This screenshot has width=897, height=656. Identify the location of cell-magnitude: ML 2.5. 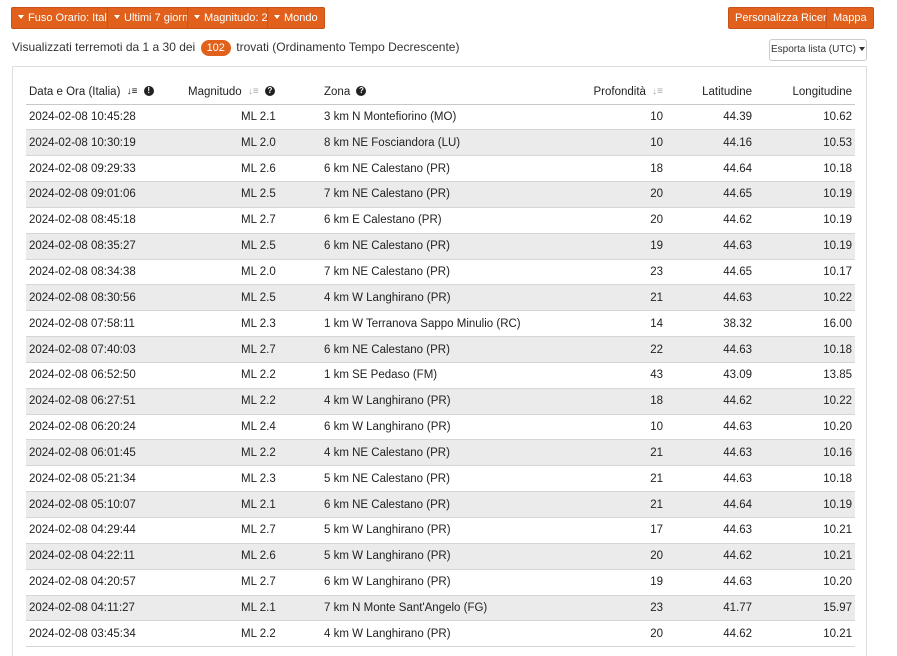
(248, 298).